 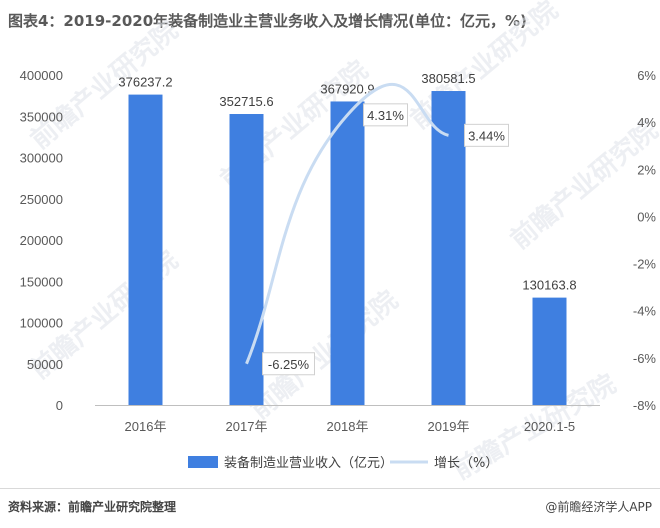 What do you see at coordinates (645, 358) in the screenshot?
I see `y-right-tick-label: -6%` at bounding box center [645, 358].